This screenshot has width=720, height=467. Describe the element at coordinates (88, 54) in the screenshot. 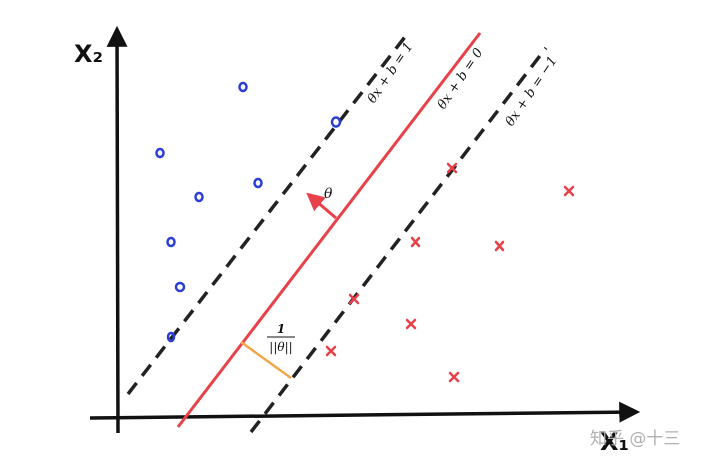

I see `y-axis-label: X₂` at that location.